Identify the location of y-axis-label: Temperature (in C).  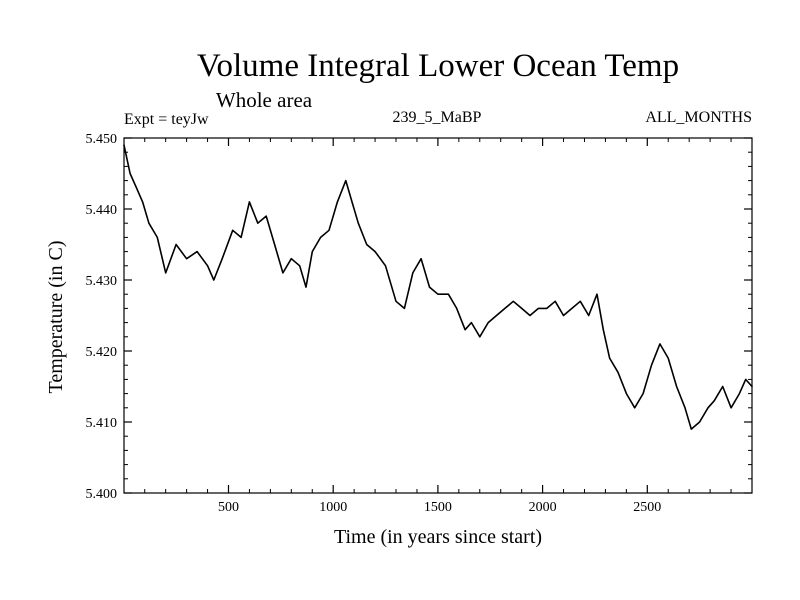
(56, 317).